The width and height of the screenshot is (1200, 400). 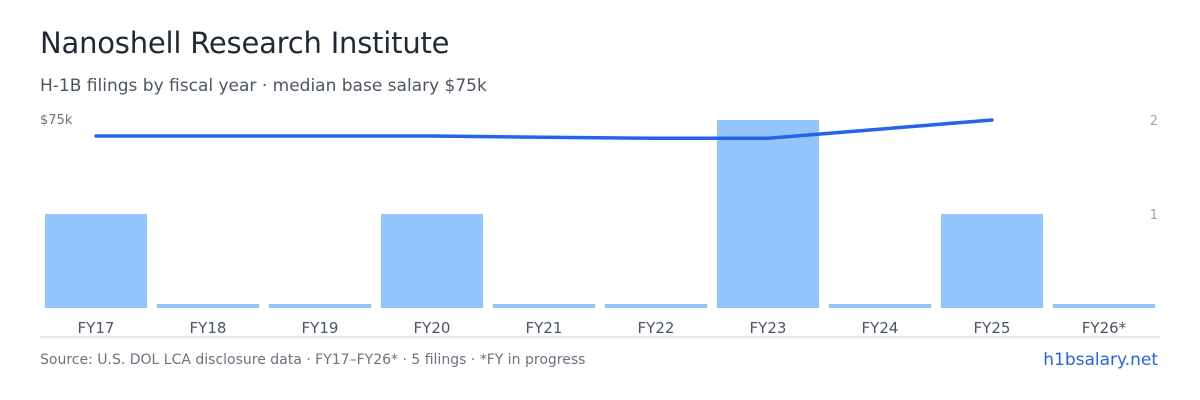 What do you see at coordinates (768, 328) in the screenshot?
I see `x-tick-label: FY23` at bounding box center [768, 328].